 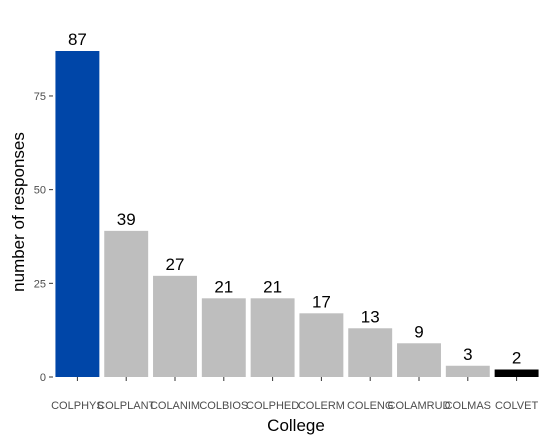 What do you see at coordinates (370, 406) in the screenshot?
I see `x-tick-label-coleng: COLENG` at bounding box center [370, 406].